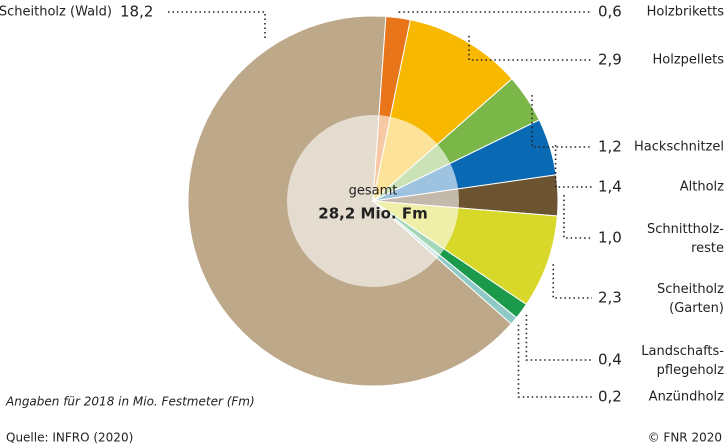  I want to click on value-label: 1,0, so click(610, 238).